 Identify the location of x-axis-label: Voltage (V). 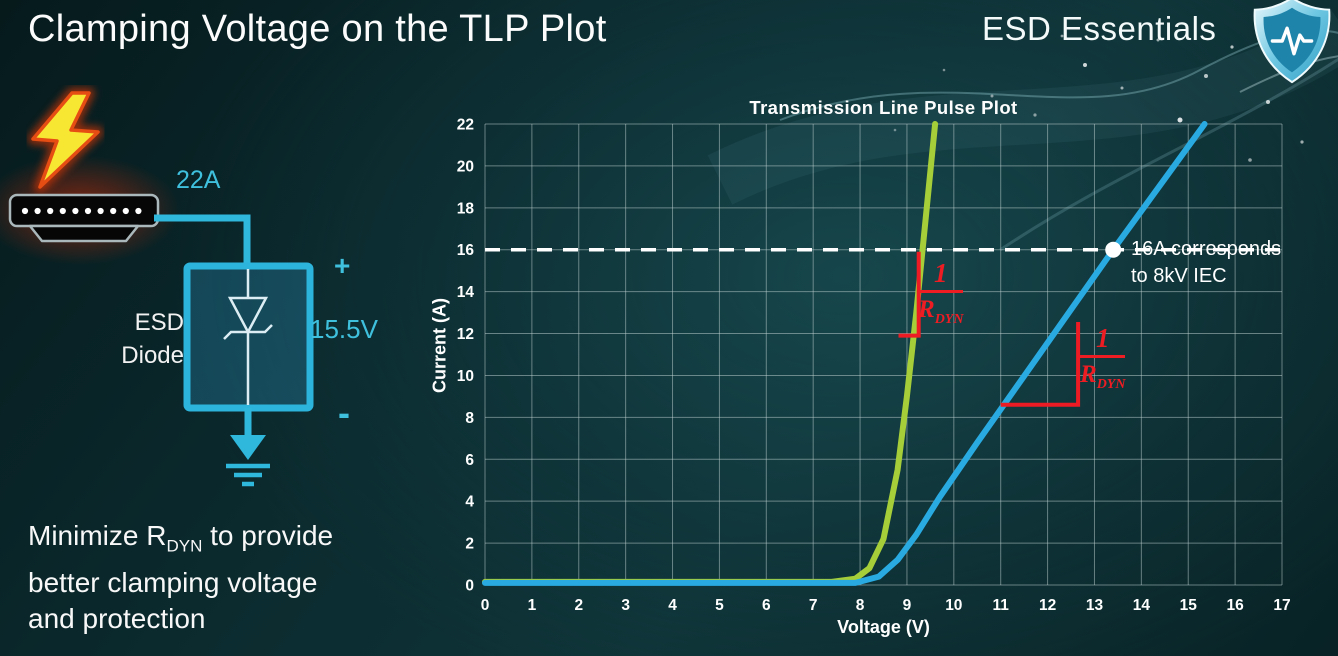
(883, 627).